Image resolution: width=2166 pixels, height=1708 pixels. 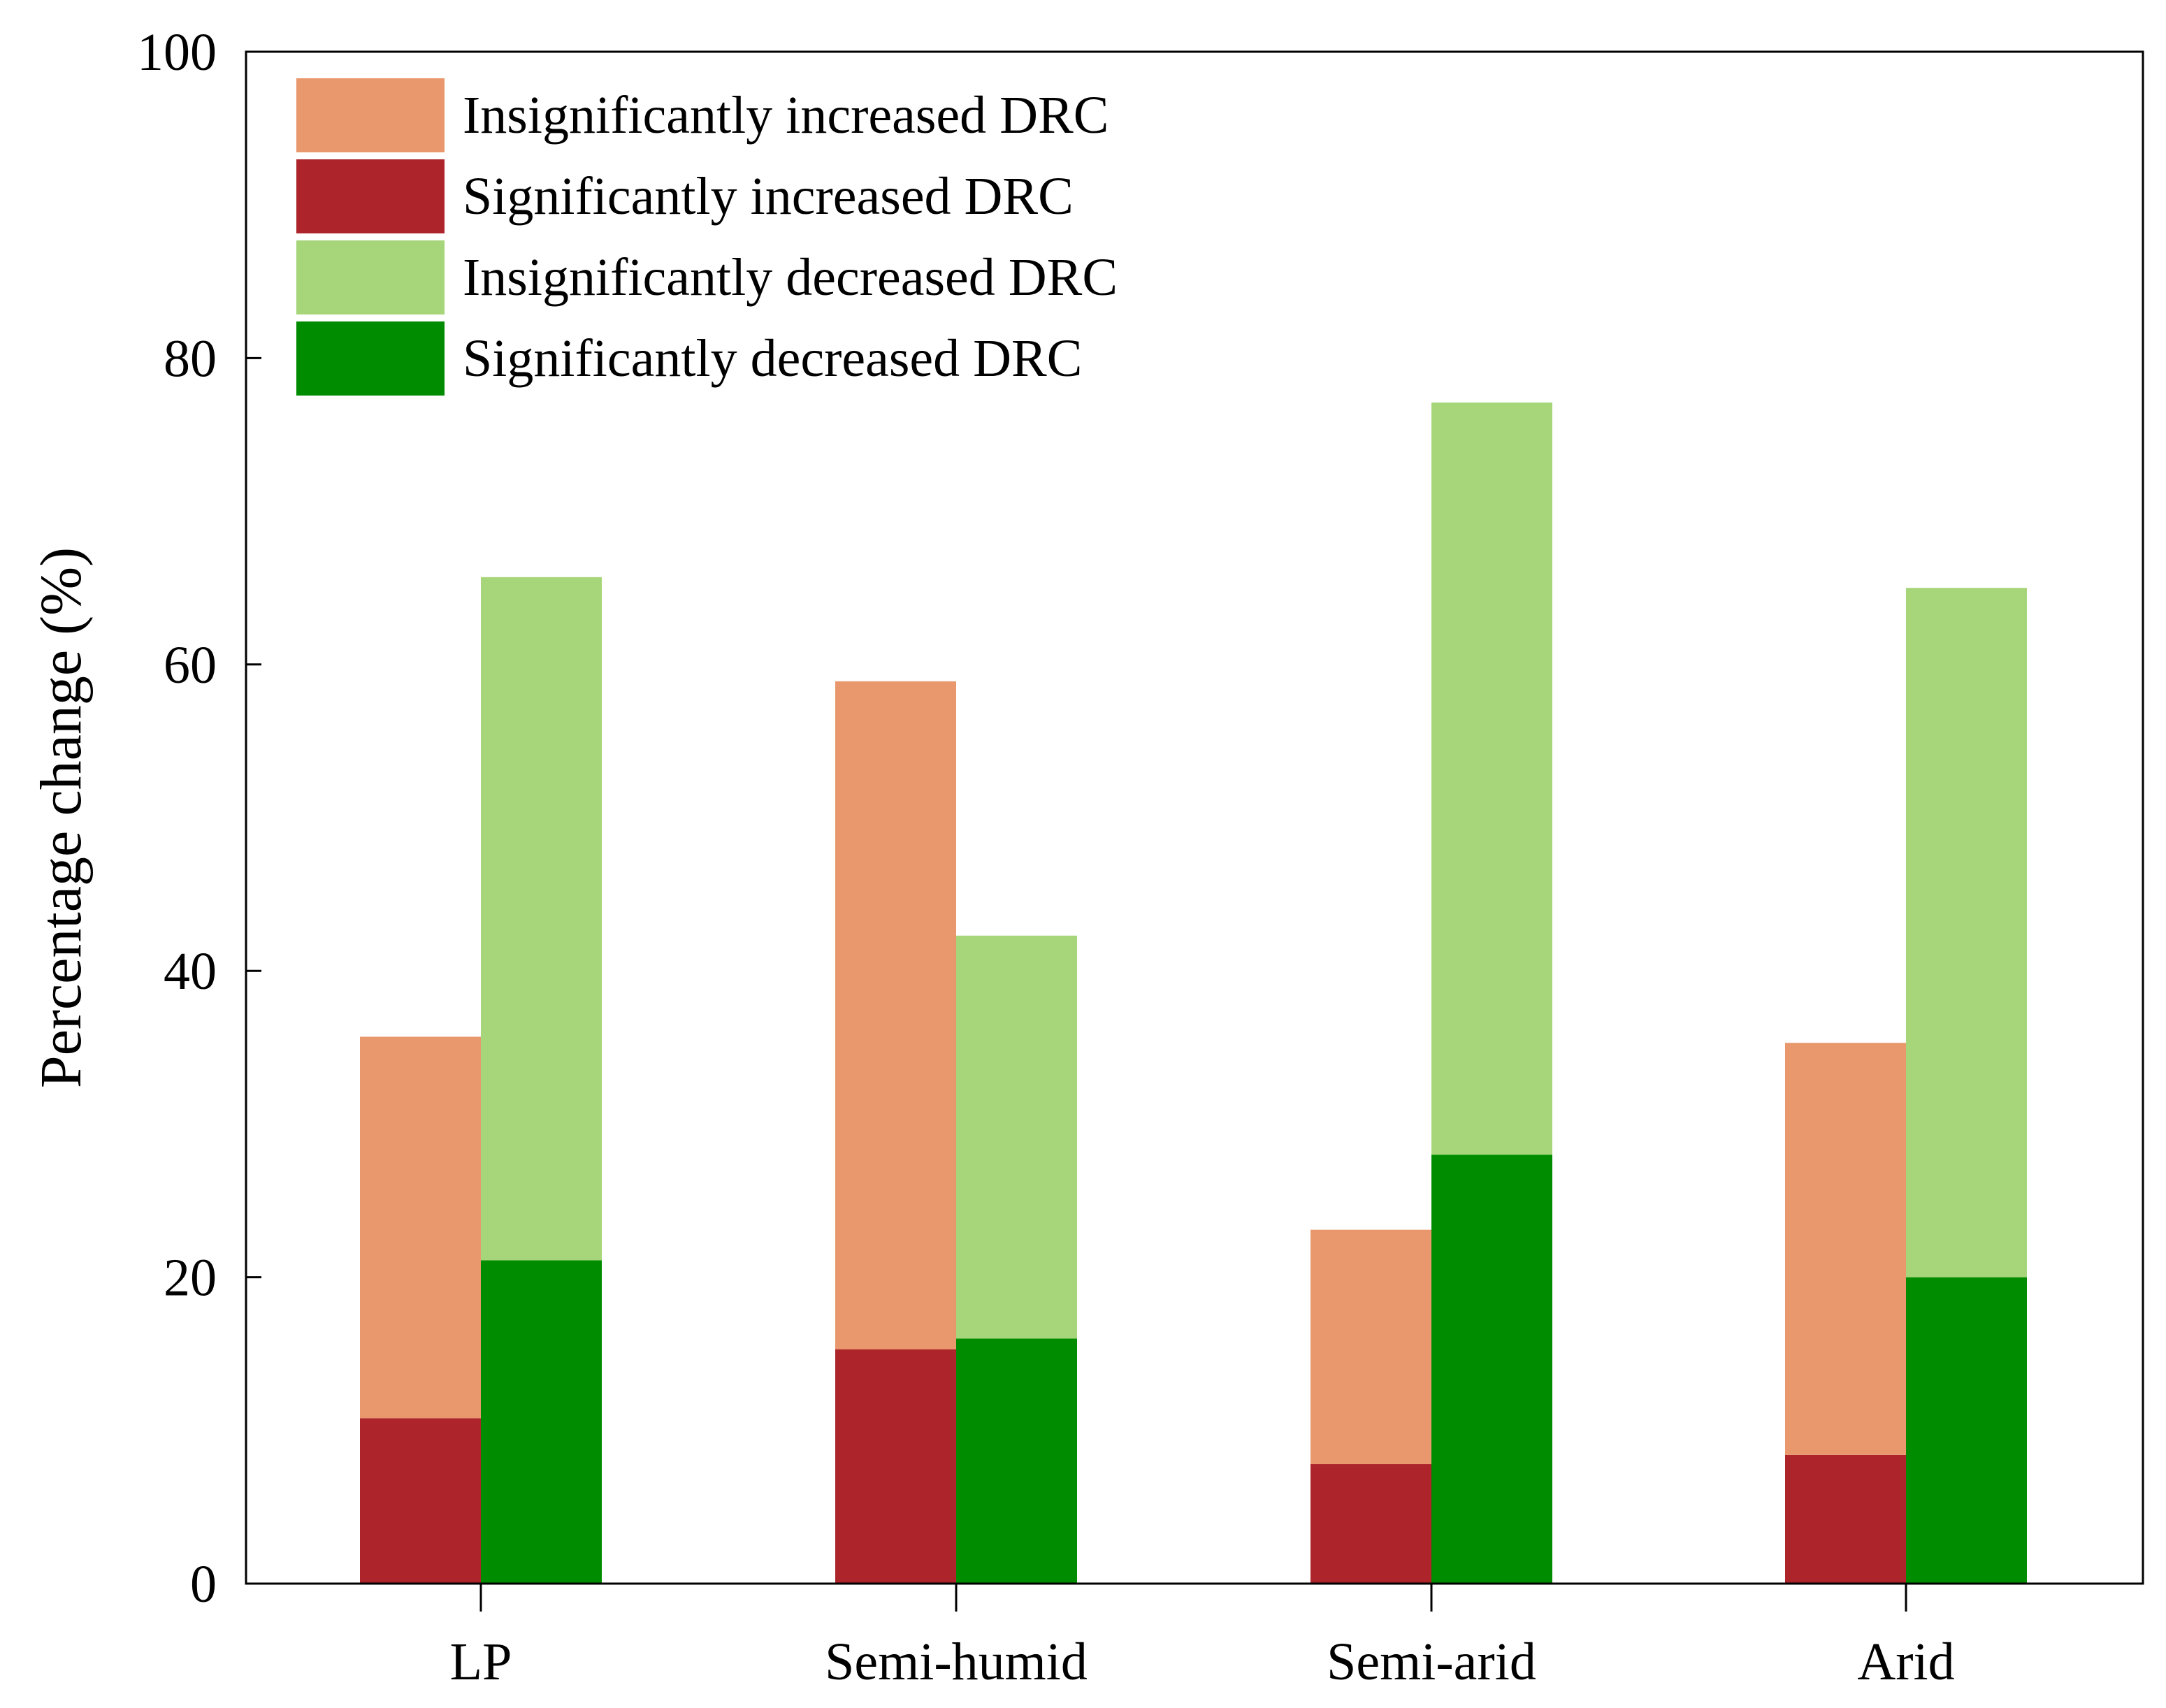 What do you see at coordinates (1017, 1137) in the screenshot?
I see `bar-semi-humid-insignificantly-decreased-drc` at bounding box center [1017, 1137].